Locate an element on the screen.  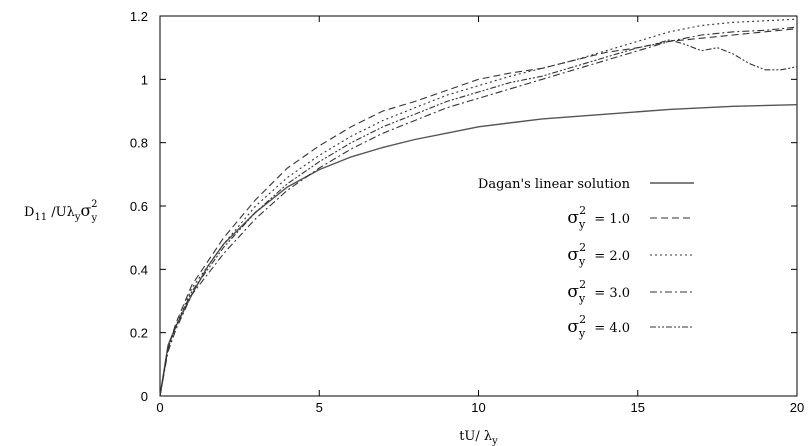
legend-label-1: Dagan's linear solution is located at coordinates (554, 184).